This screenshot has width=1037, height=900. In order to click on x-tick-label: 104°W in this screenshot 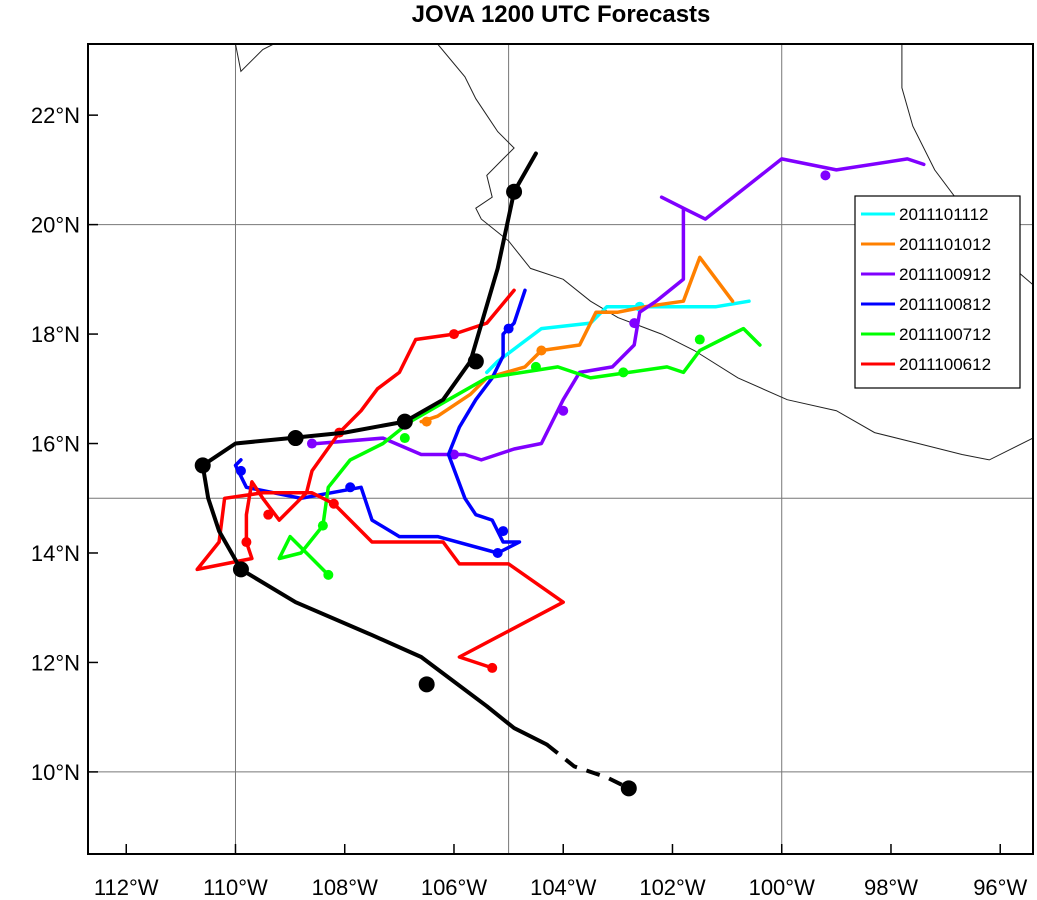, I will do `click(563, 887)`.